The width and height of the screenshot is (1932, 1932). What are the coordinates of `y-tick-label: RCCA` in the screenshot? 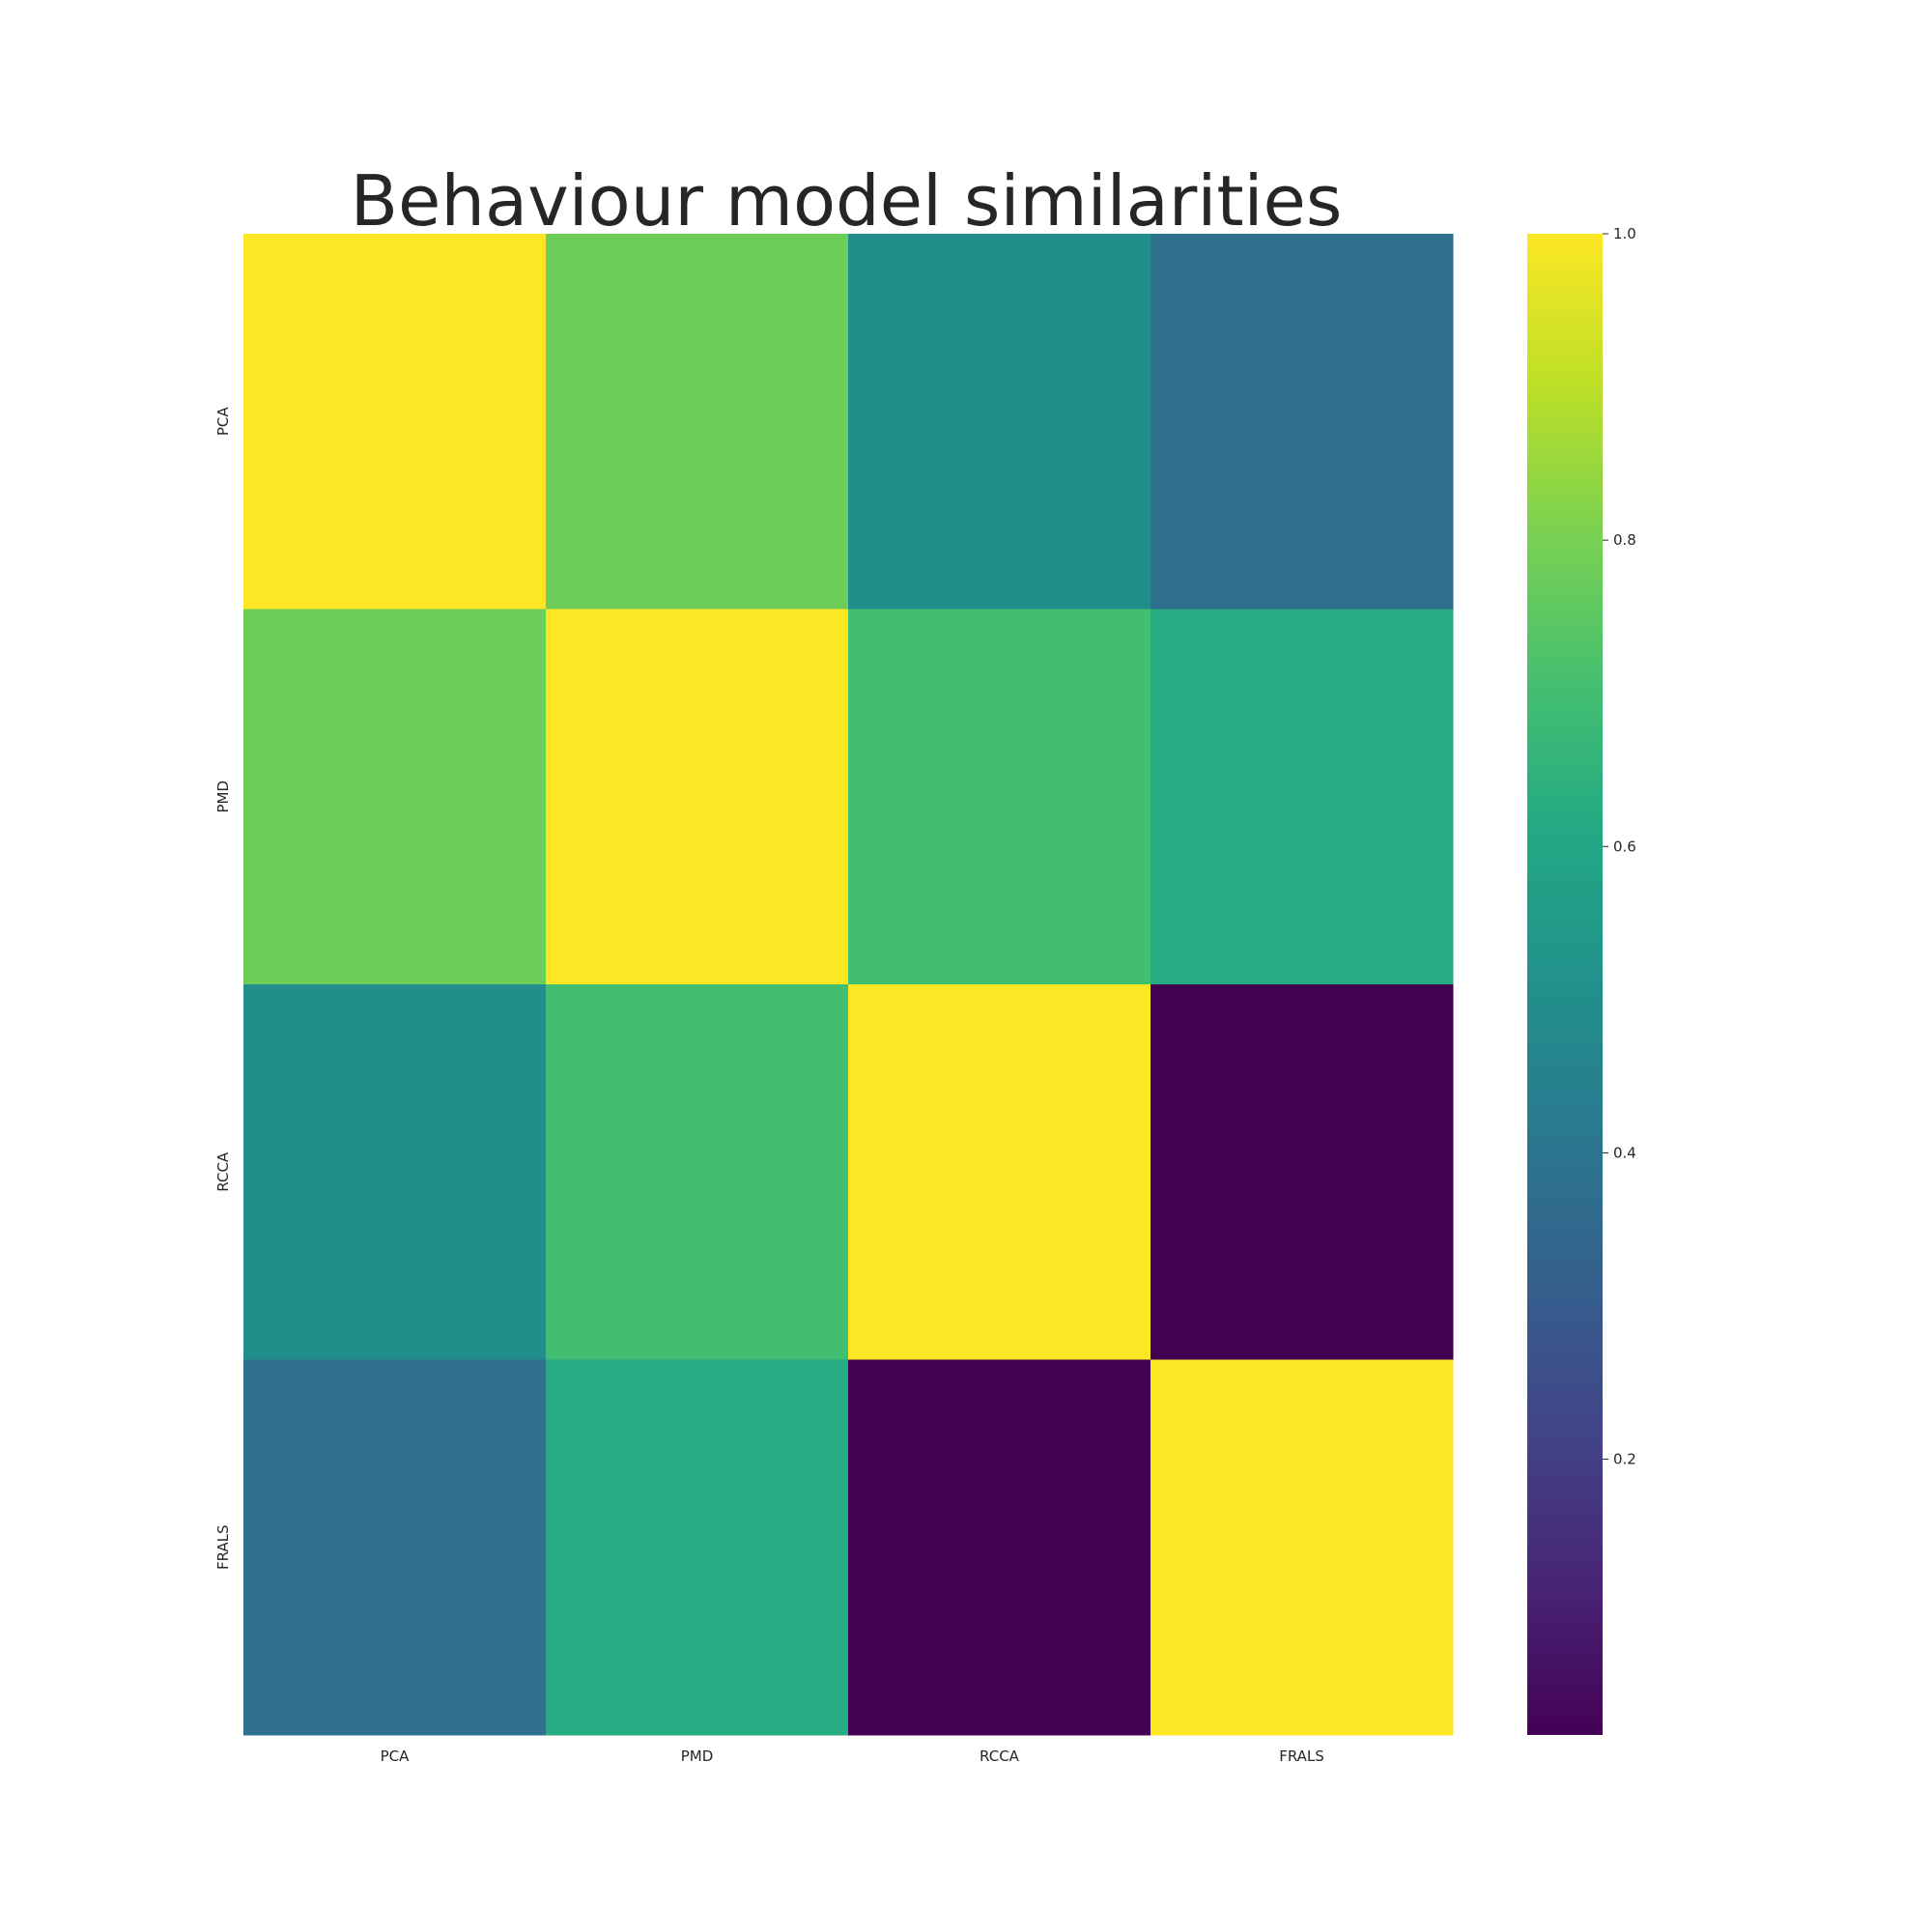 It's located at (223, 1171).